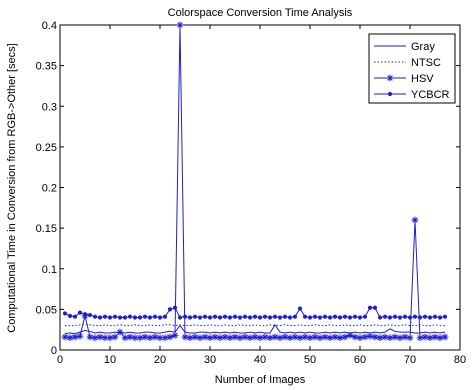  Describe the element at coordinates (426, 63) in the screenshot. I see `legend-label-ntsc: NTSC` at that location.